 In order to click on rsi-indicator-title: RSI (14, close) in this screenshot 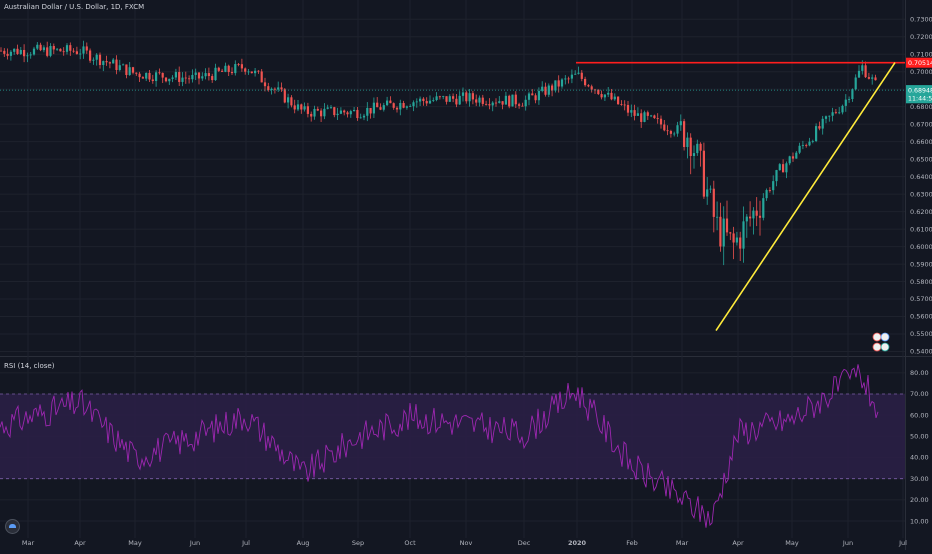, I will do `click(29, 366)`.